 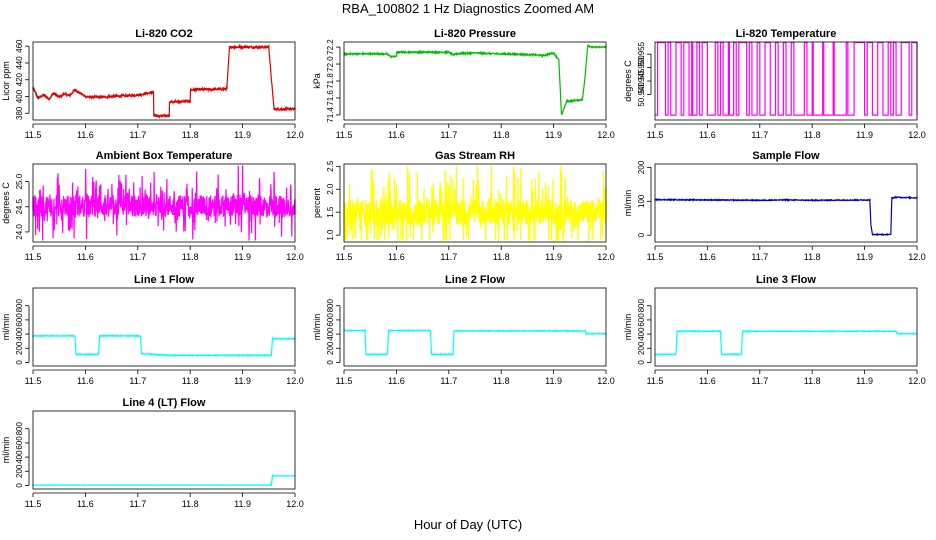 I want to click on panel-title: Line 3 Flow, so click(x=786, y=280).